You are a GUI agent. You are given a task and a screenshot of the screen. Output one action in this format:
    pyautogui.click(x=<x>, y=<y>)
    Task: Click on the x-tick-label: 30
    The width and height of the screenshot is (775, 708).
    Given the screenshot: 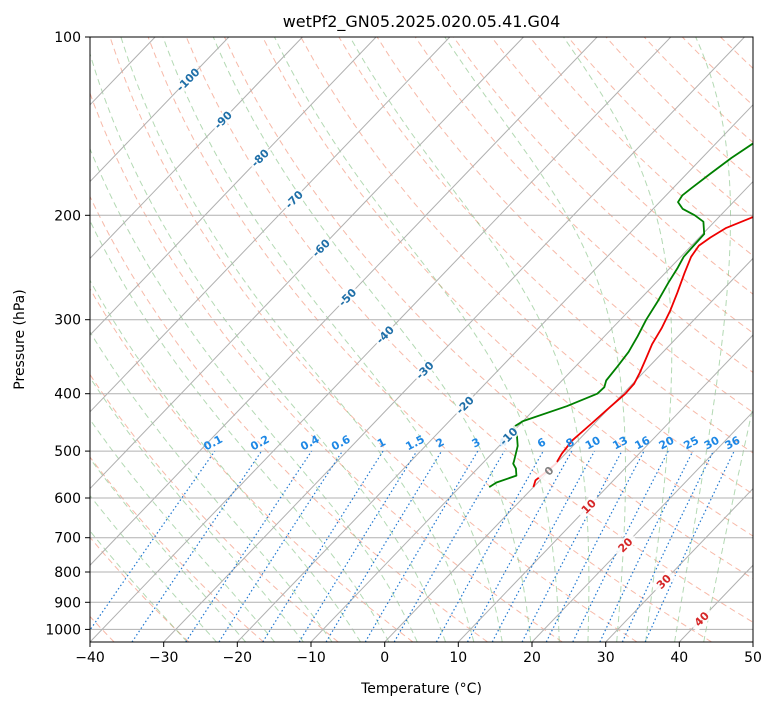 What is the action you would take?
    pyautogui.click(x=606, y=658)
    